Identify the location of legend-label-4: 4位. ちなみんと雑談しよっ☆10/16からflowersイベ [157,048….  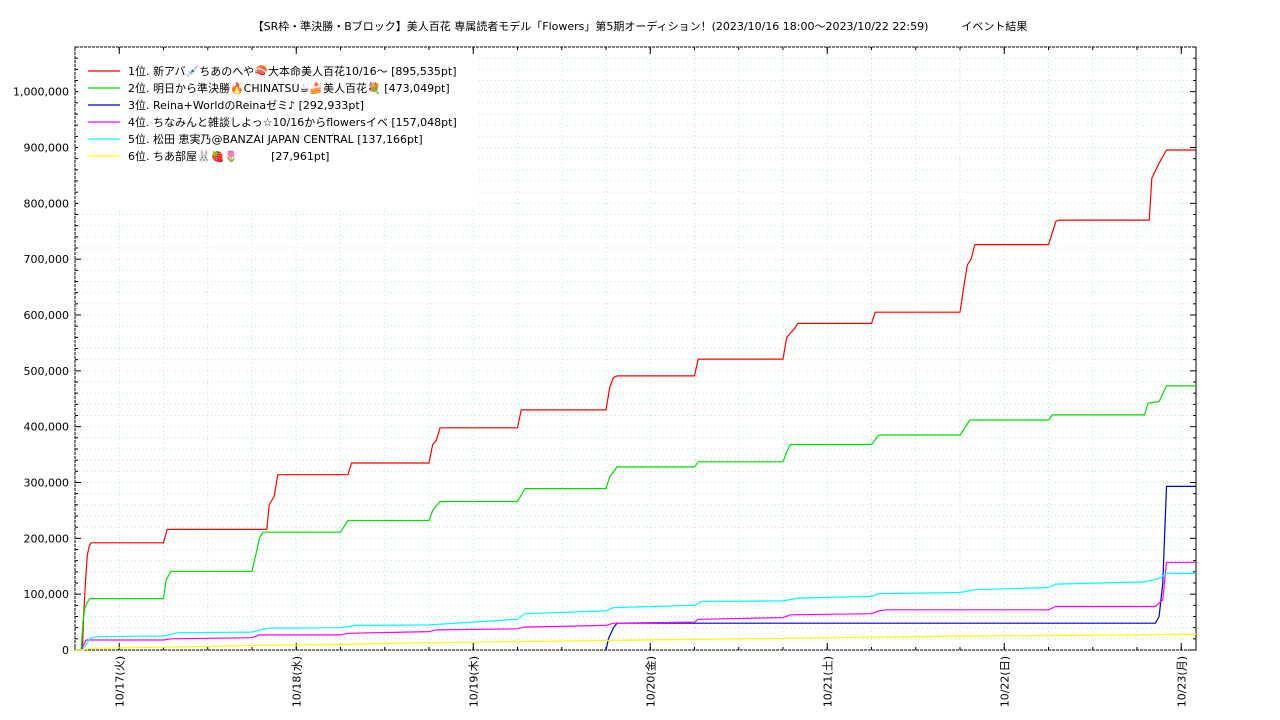
(292, 122).